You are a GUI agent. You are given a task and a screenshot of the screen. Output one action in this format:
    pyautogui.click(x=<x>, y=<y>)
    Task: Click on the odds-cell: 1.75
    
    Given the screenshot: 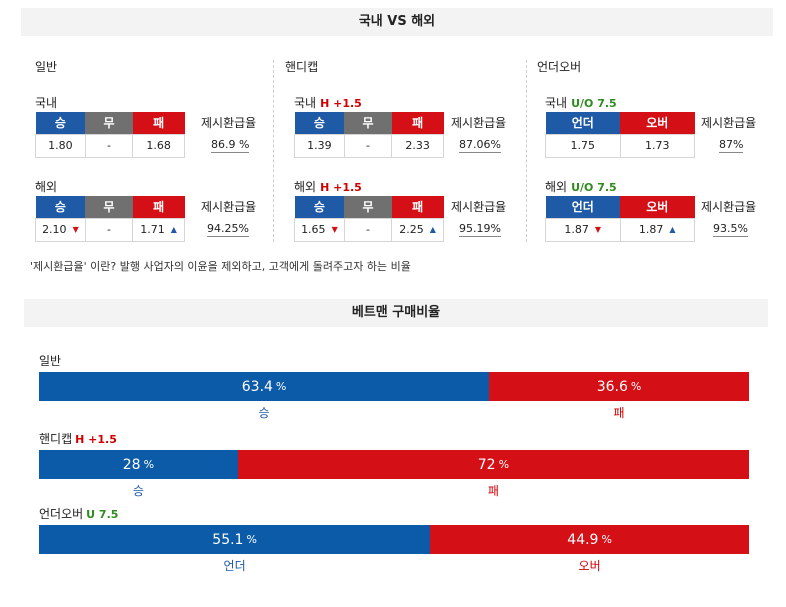 What is the action you would take?
    pyautogui.click(x=583, y=145)
    